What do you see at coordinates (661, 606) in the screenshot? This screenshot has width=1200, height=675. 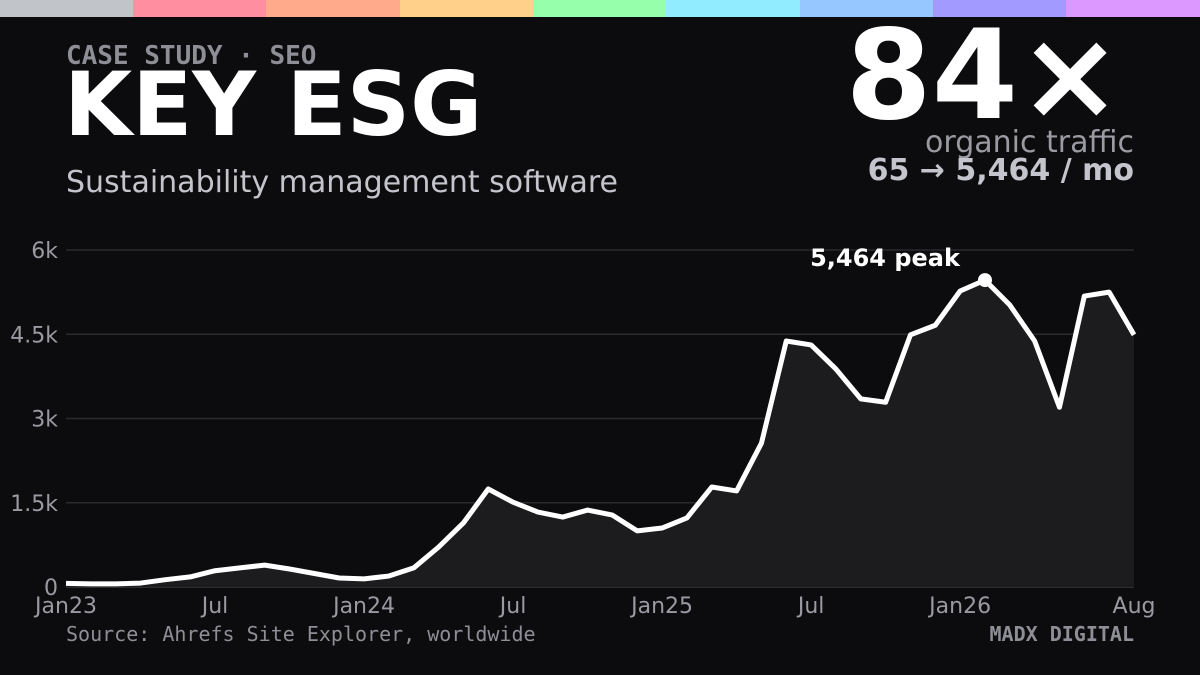 I see `x-tick-label: Jan25` at bounding box center [661, 606].